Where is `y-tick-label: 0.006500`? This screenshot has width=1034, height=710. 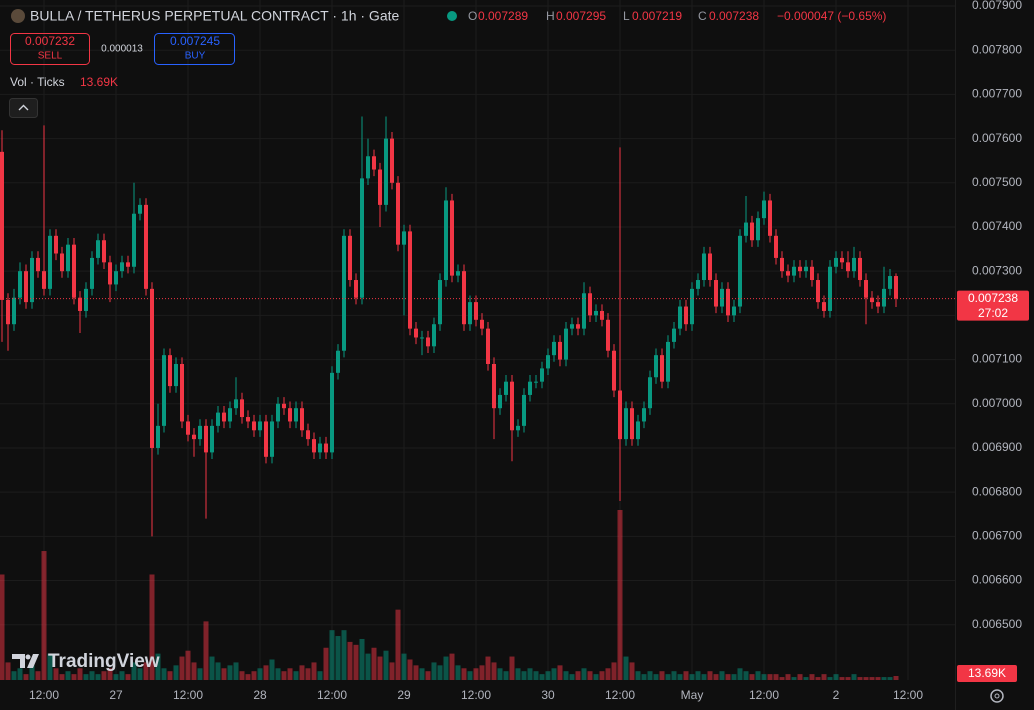
y-tick-label: 0.006500 is located at coordinates (997, 624).